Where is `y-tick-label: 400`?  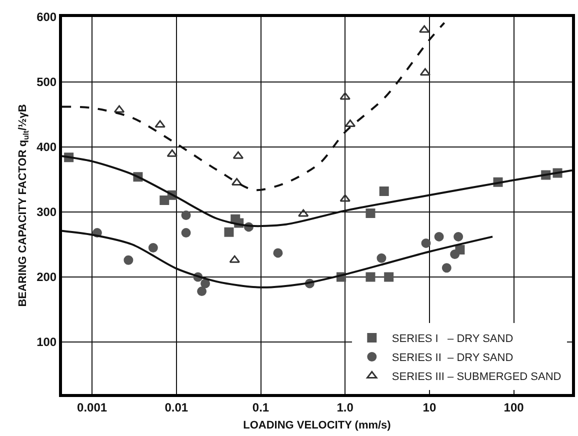
y-tick-label: 400 is located at coordinates (46, 147).